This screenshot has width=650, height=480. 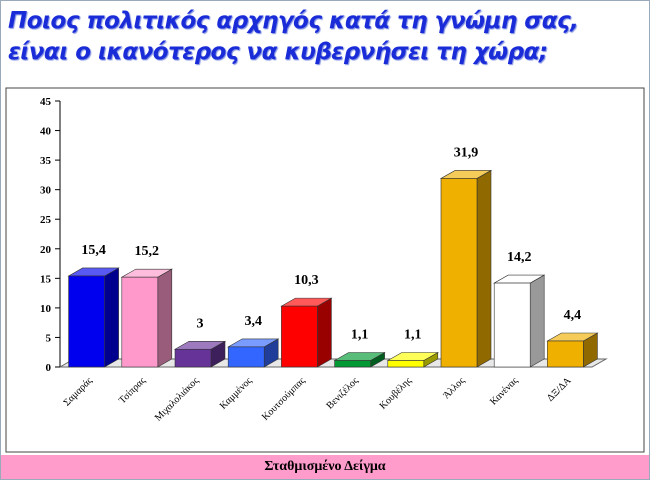 I want to click on footer: Σταθμισμένο Δείγμα, so click(x=325, y=467).